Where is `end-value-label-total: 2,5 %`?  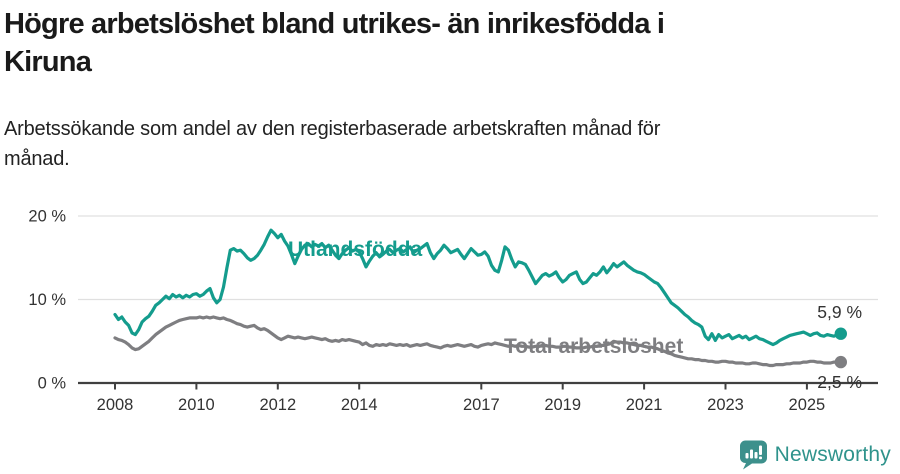
end-value-label-total: 2,5 % is located at coordinates (839, 382).